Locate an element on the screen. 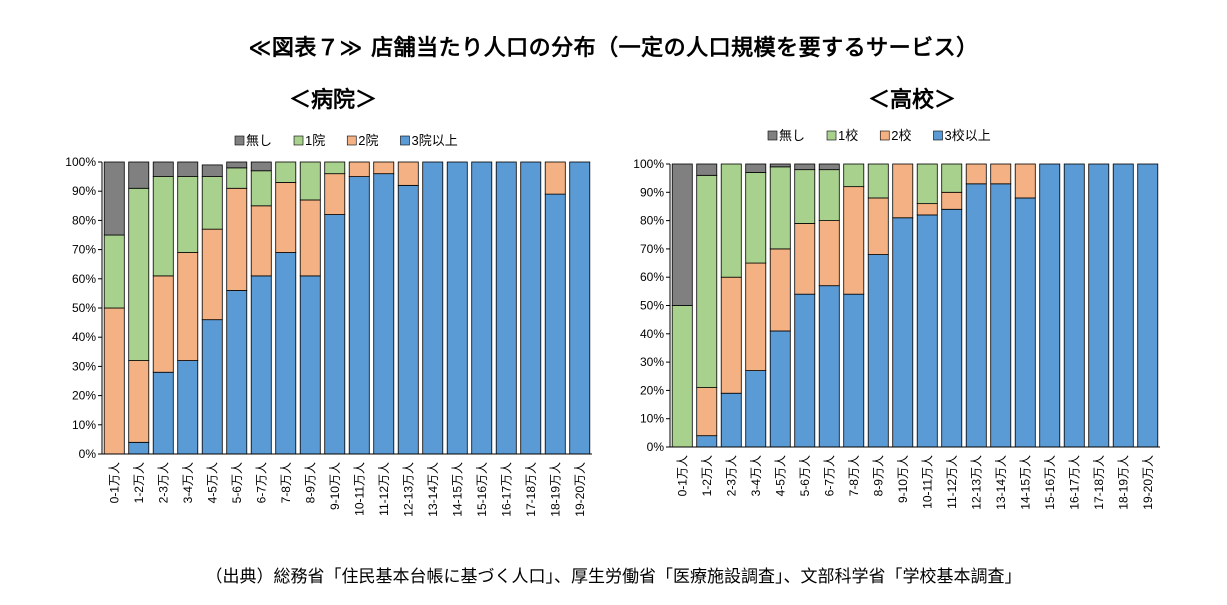  hospital-x-tick-label: 7-8万人 is located at coordinates (286, 482).